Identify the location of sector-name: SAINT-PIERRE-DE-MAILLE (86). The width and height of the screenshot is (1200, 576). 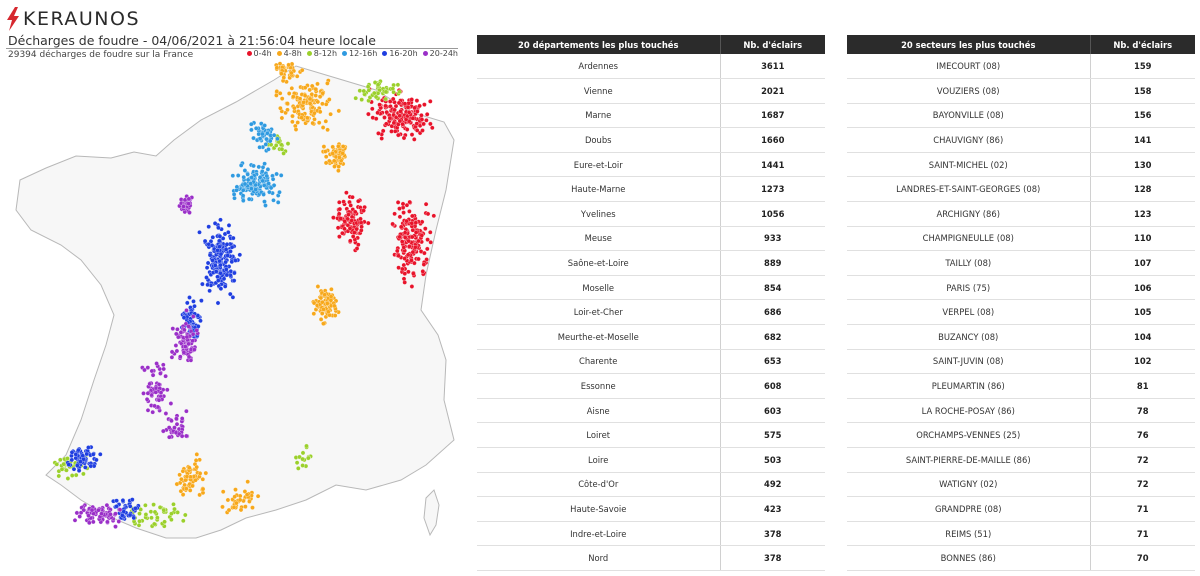
(969, 460).